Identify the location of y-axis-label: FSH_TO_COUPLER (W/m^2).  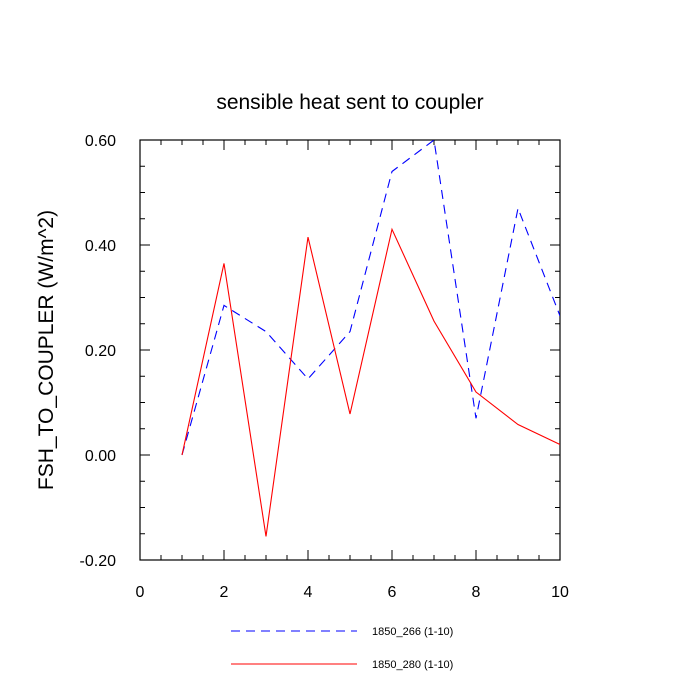
(46, 350).